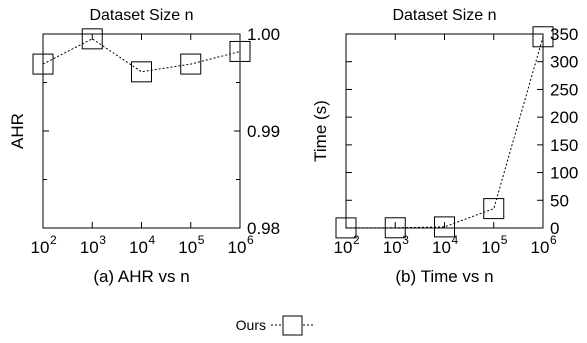 This screenshot has width=587, height=343. Describe the element at coordinates (141, 276) in the screenshot. I see `panel-caption: (a) AHR vs n` at that location.